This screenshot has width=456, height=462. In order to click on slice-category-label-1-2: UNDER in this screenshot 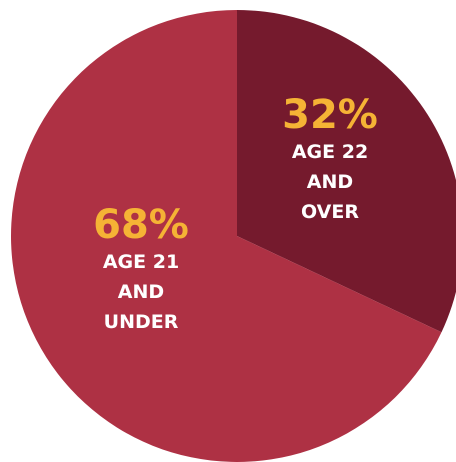, I will do `click(141, 322)`.